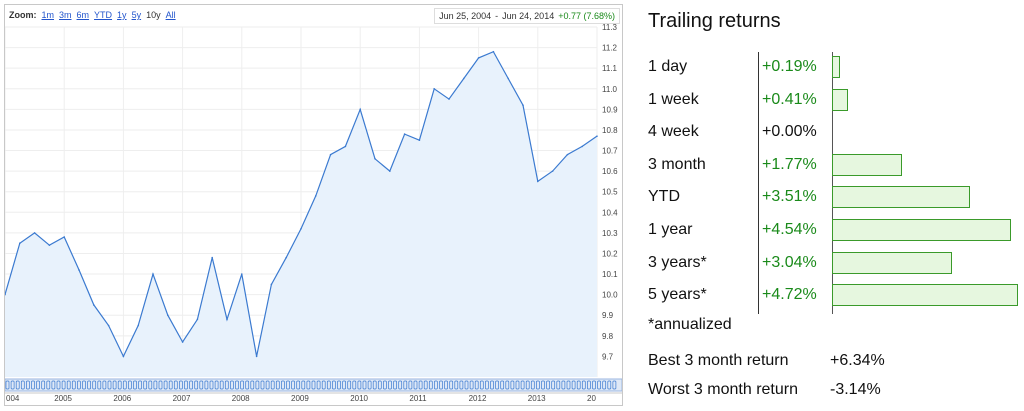 The image size is (1024, 411). I want to click on y-tick-label: 10.2, so click(610, 253).